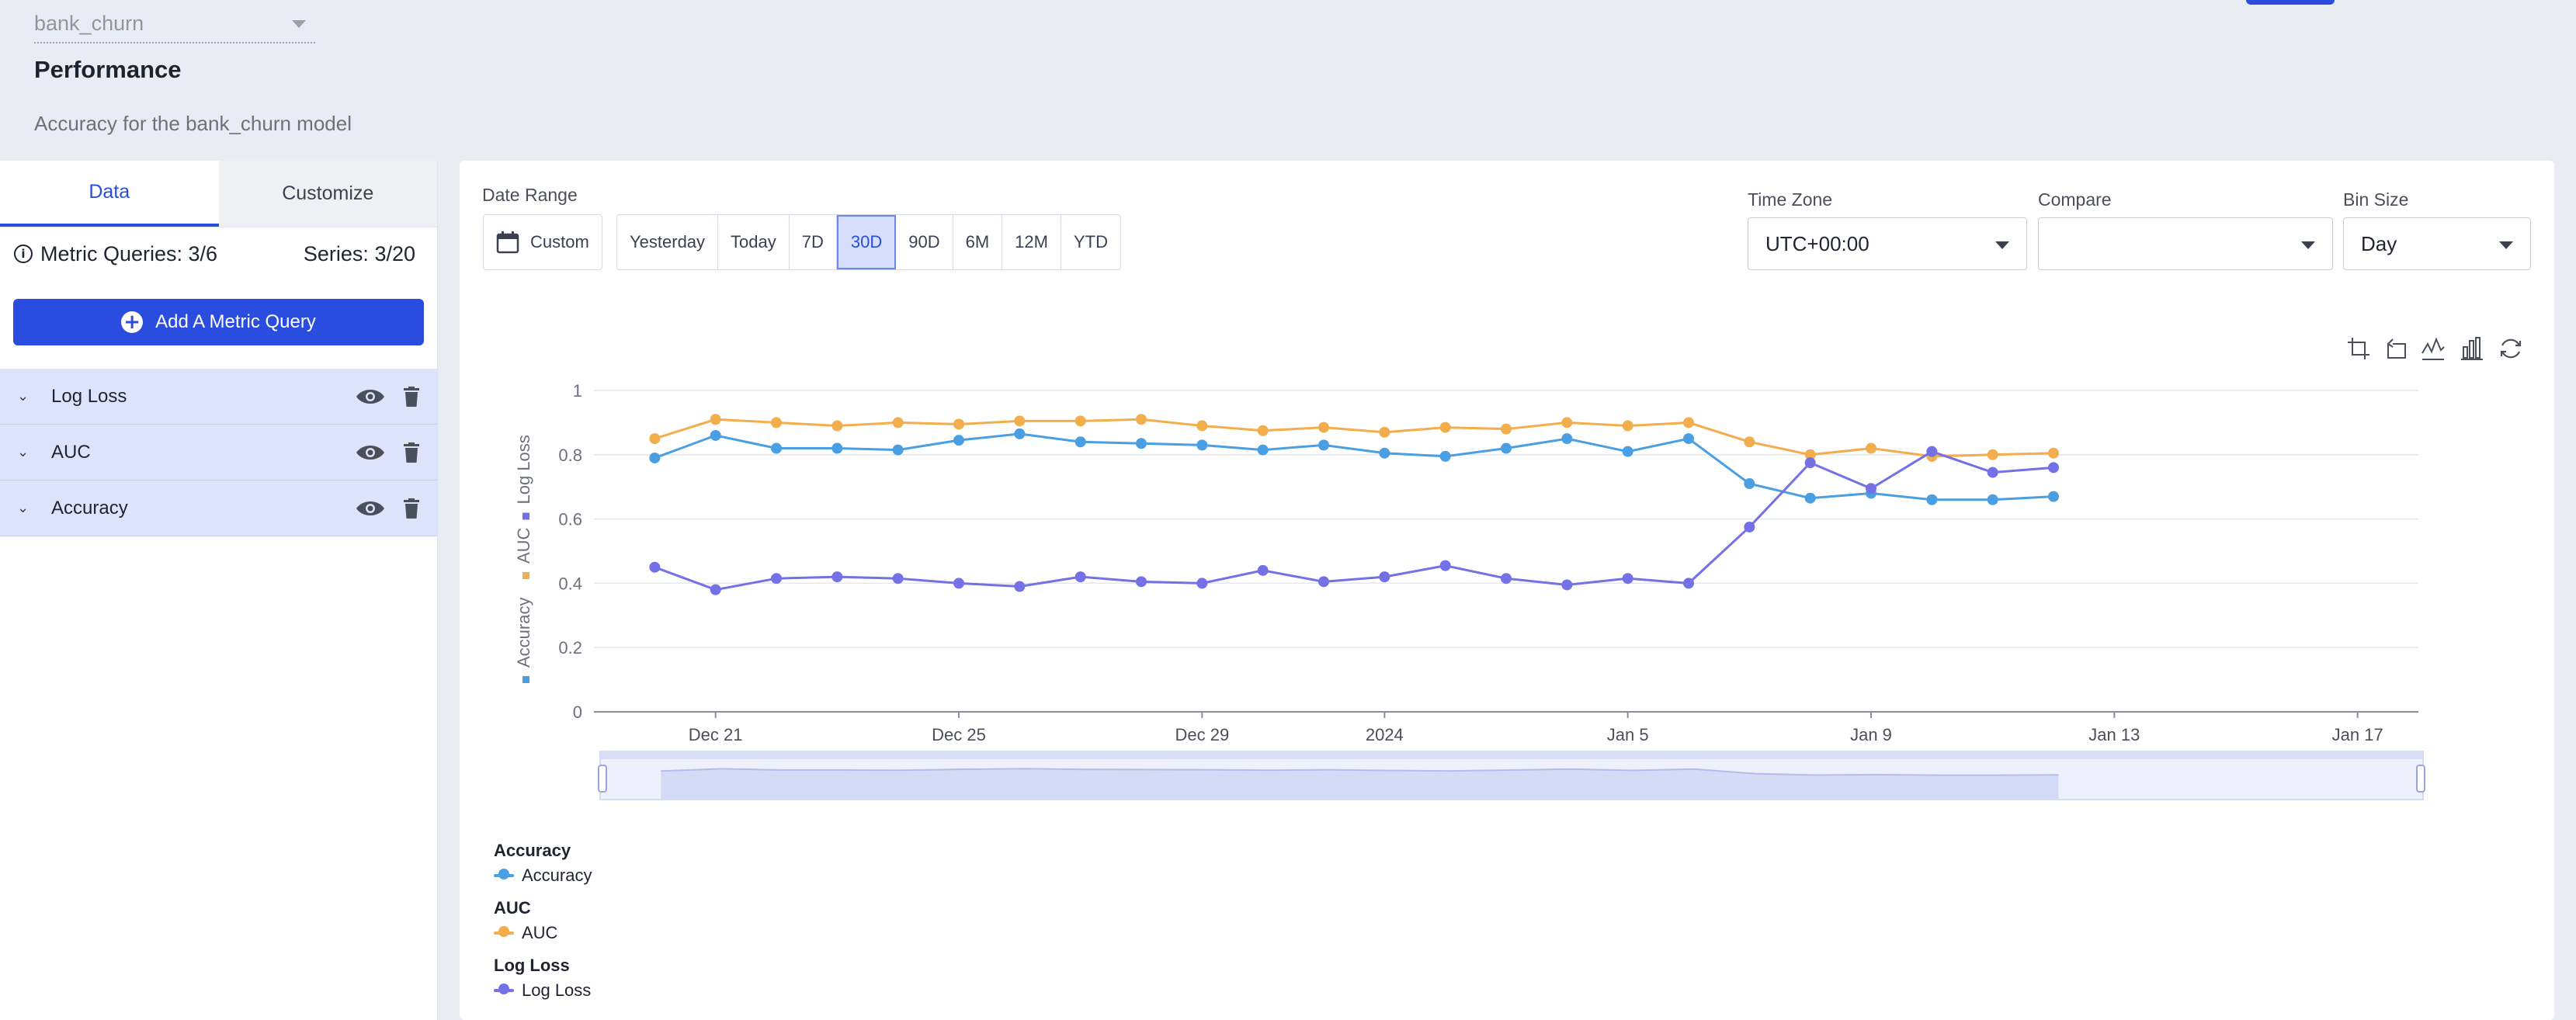 This screenshot has height=1020, width=2576. What do you see at coordinates (2395, 348) in the screenshot?
I see `zoom-reset-icon` at bounding box center [2395, 348].